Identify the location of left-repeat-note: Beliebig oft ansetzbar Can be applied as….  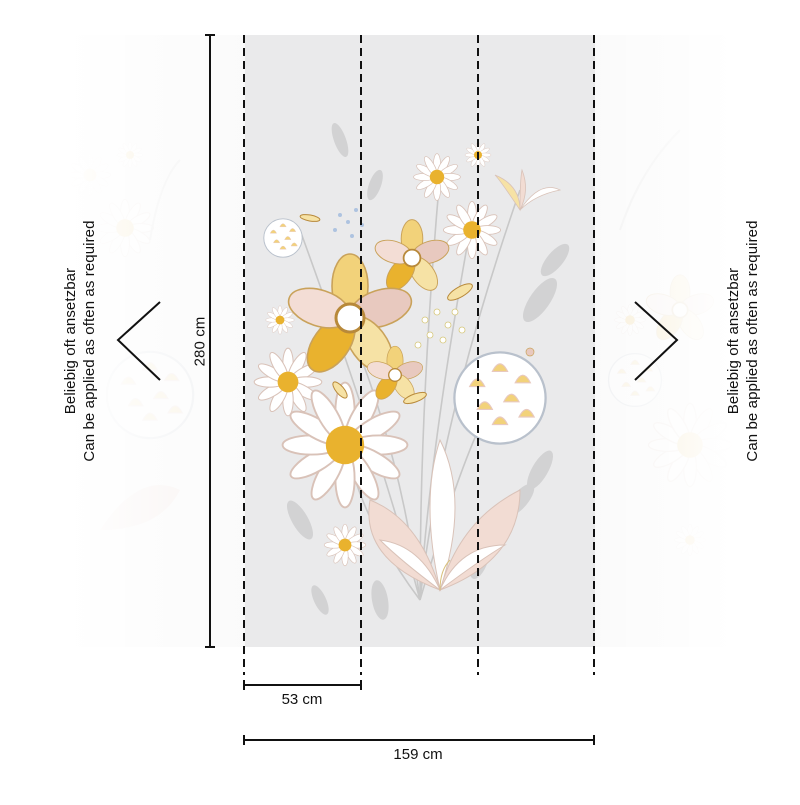
(80, 341).